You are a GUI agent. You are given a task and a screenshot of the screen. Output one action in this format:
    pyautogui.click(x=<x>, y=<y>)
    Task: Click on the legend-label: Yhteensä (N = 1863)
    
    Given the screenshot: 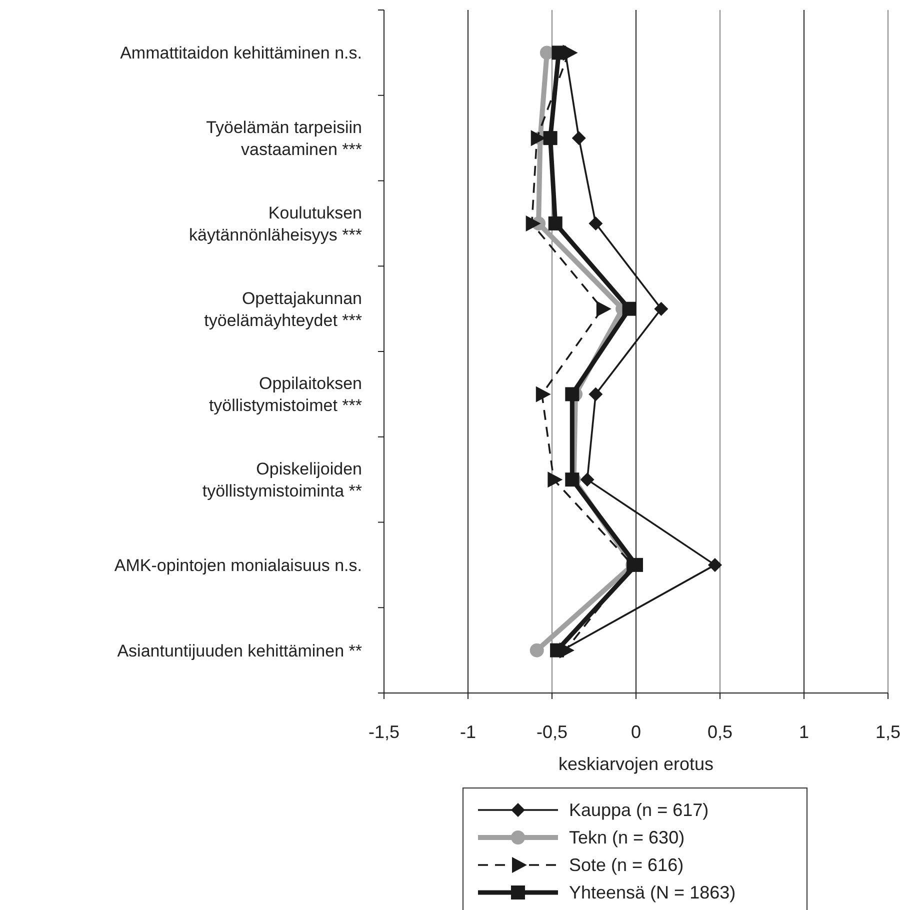 What is the action you would take?
    pyautogui.click(x=652, y=892)
    